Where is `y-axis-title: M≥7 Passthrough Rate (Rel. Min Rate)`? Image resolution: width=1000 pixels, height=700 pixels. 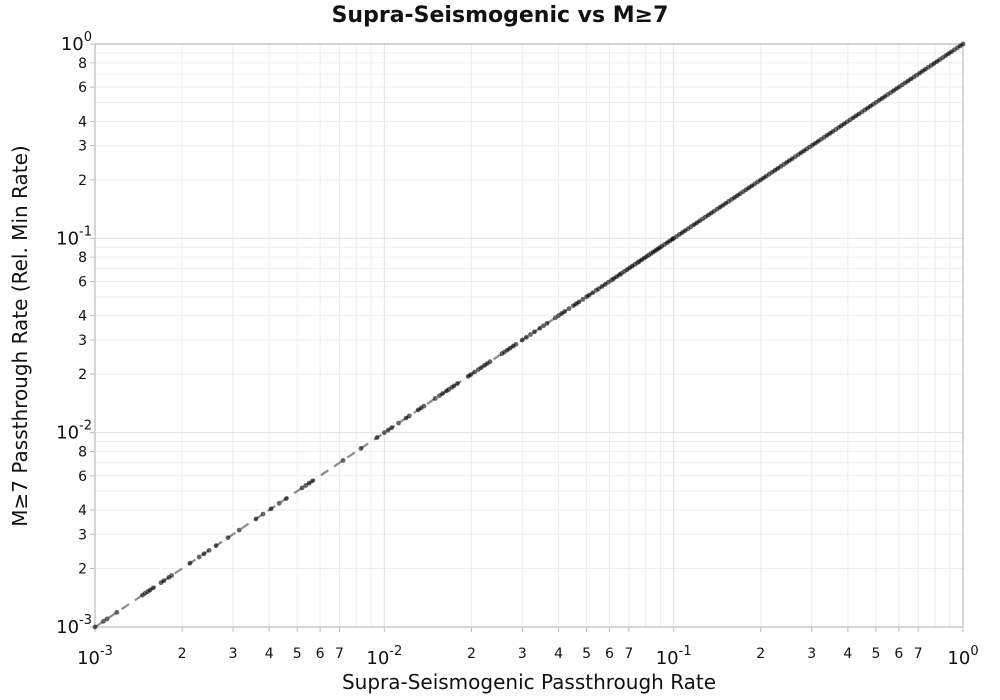 y-axis-title: M≥7 Passthrough Rate (Rel. Min Rate) is located at coordinates (20, 336).